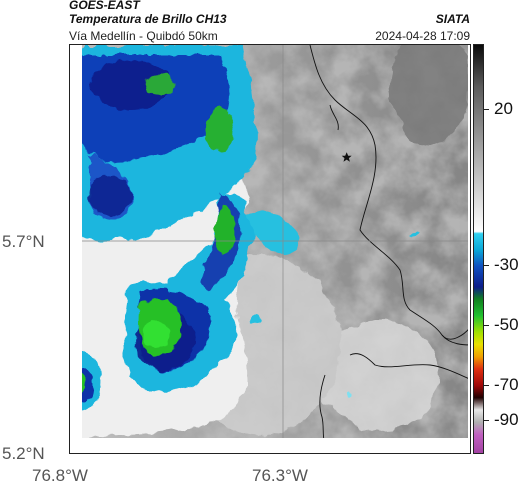 This screenshot has width=526, height=491. I want to click on colorbar-label: -70, so click(506, 384).